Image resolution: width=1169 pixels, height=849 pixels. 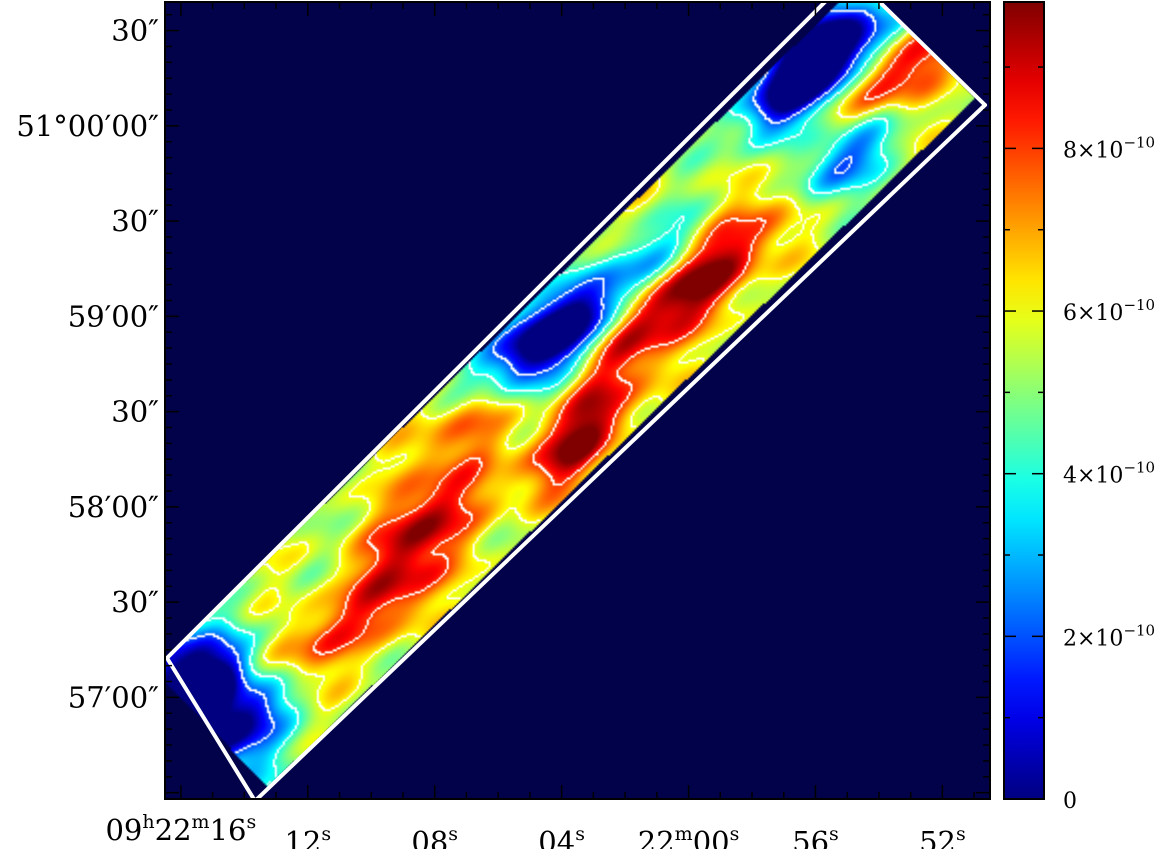 I want to click on y-tick-label: 58′00″, so click(x=113, y=507).